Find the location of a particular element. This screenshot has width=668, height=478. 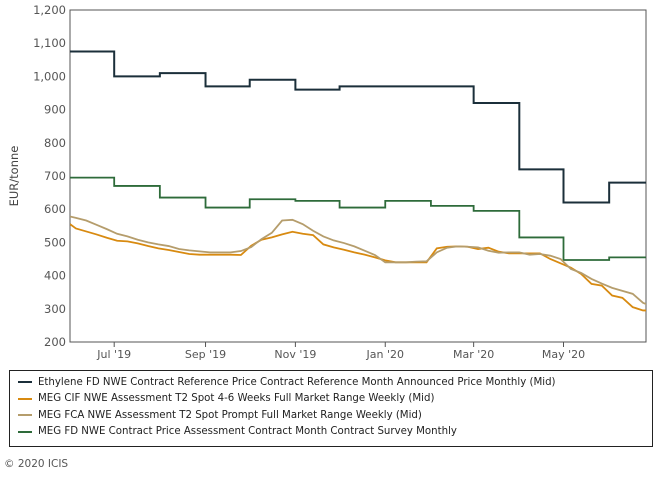

y-tick-label: 300 is located at coordinates (55, 309).